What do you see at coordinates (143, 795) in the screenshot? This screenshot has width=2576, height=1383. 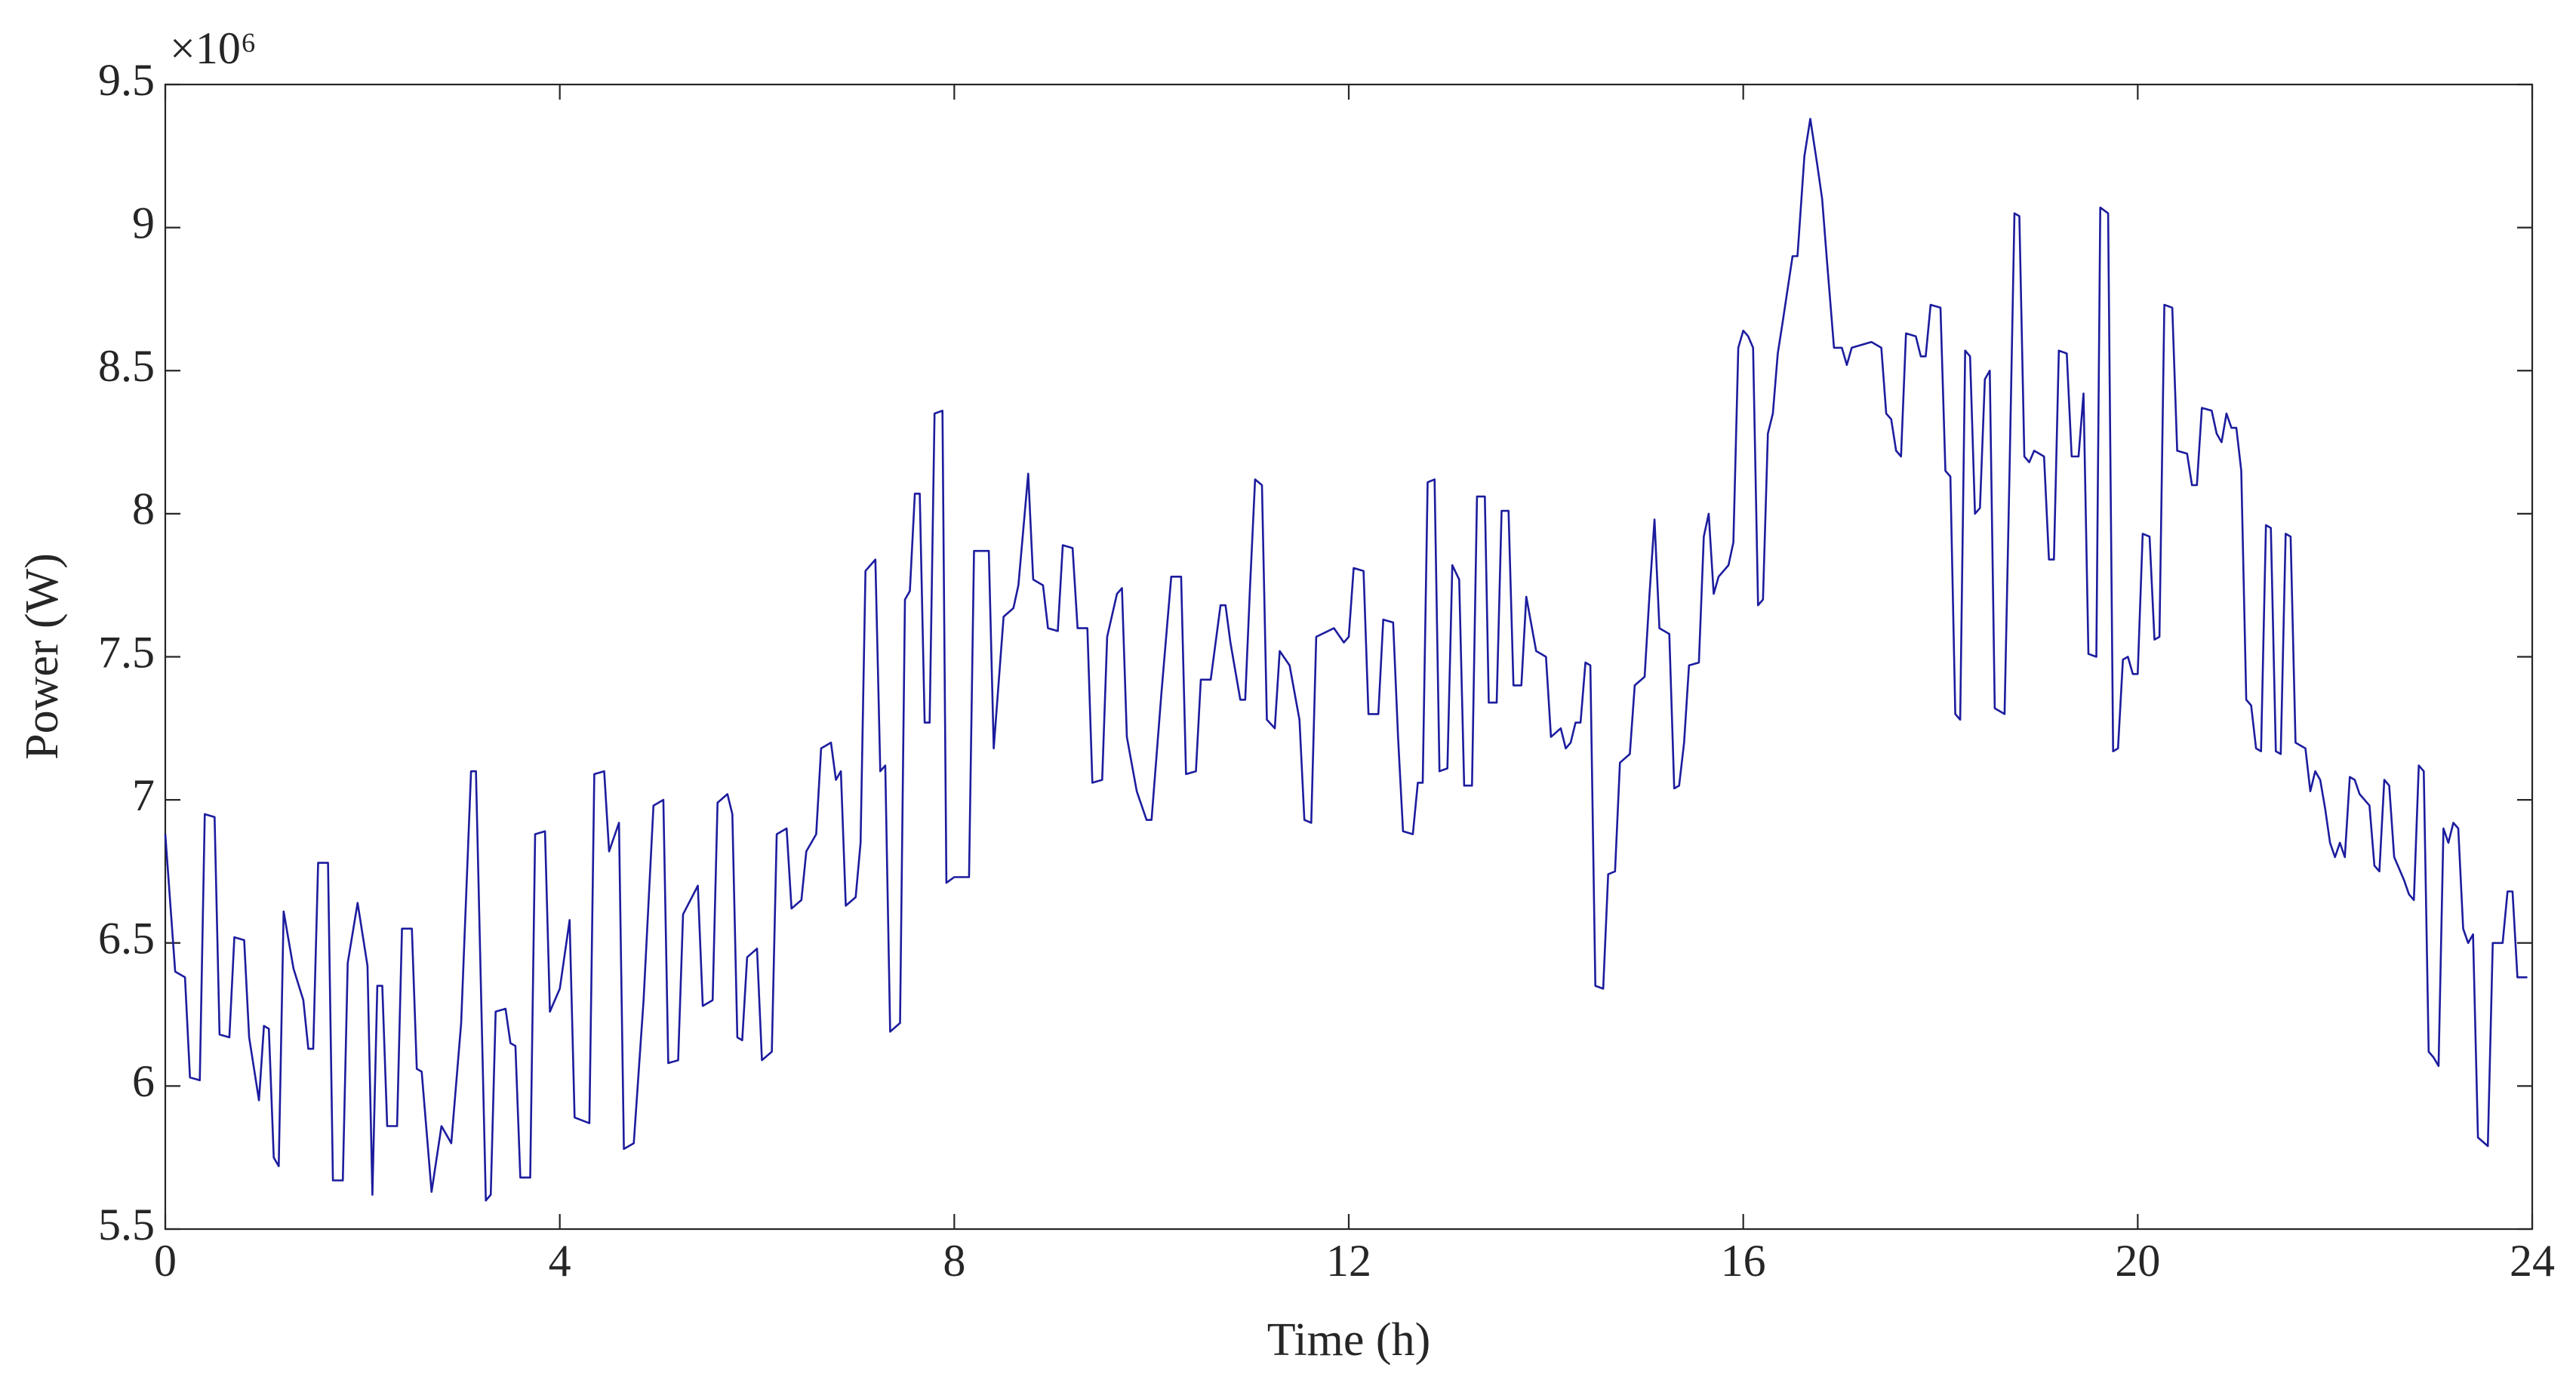 I see `y-tick-label: 7` at bounding box center [143, 795].